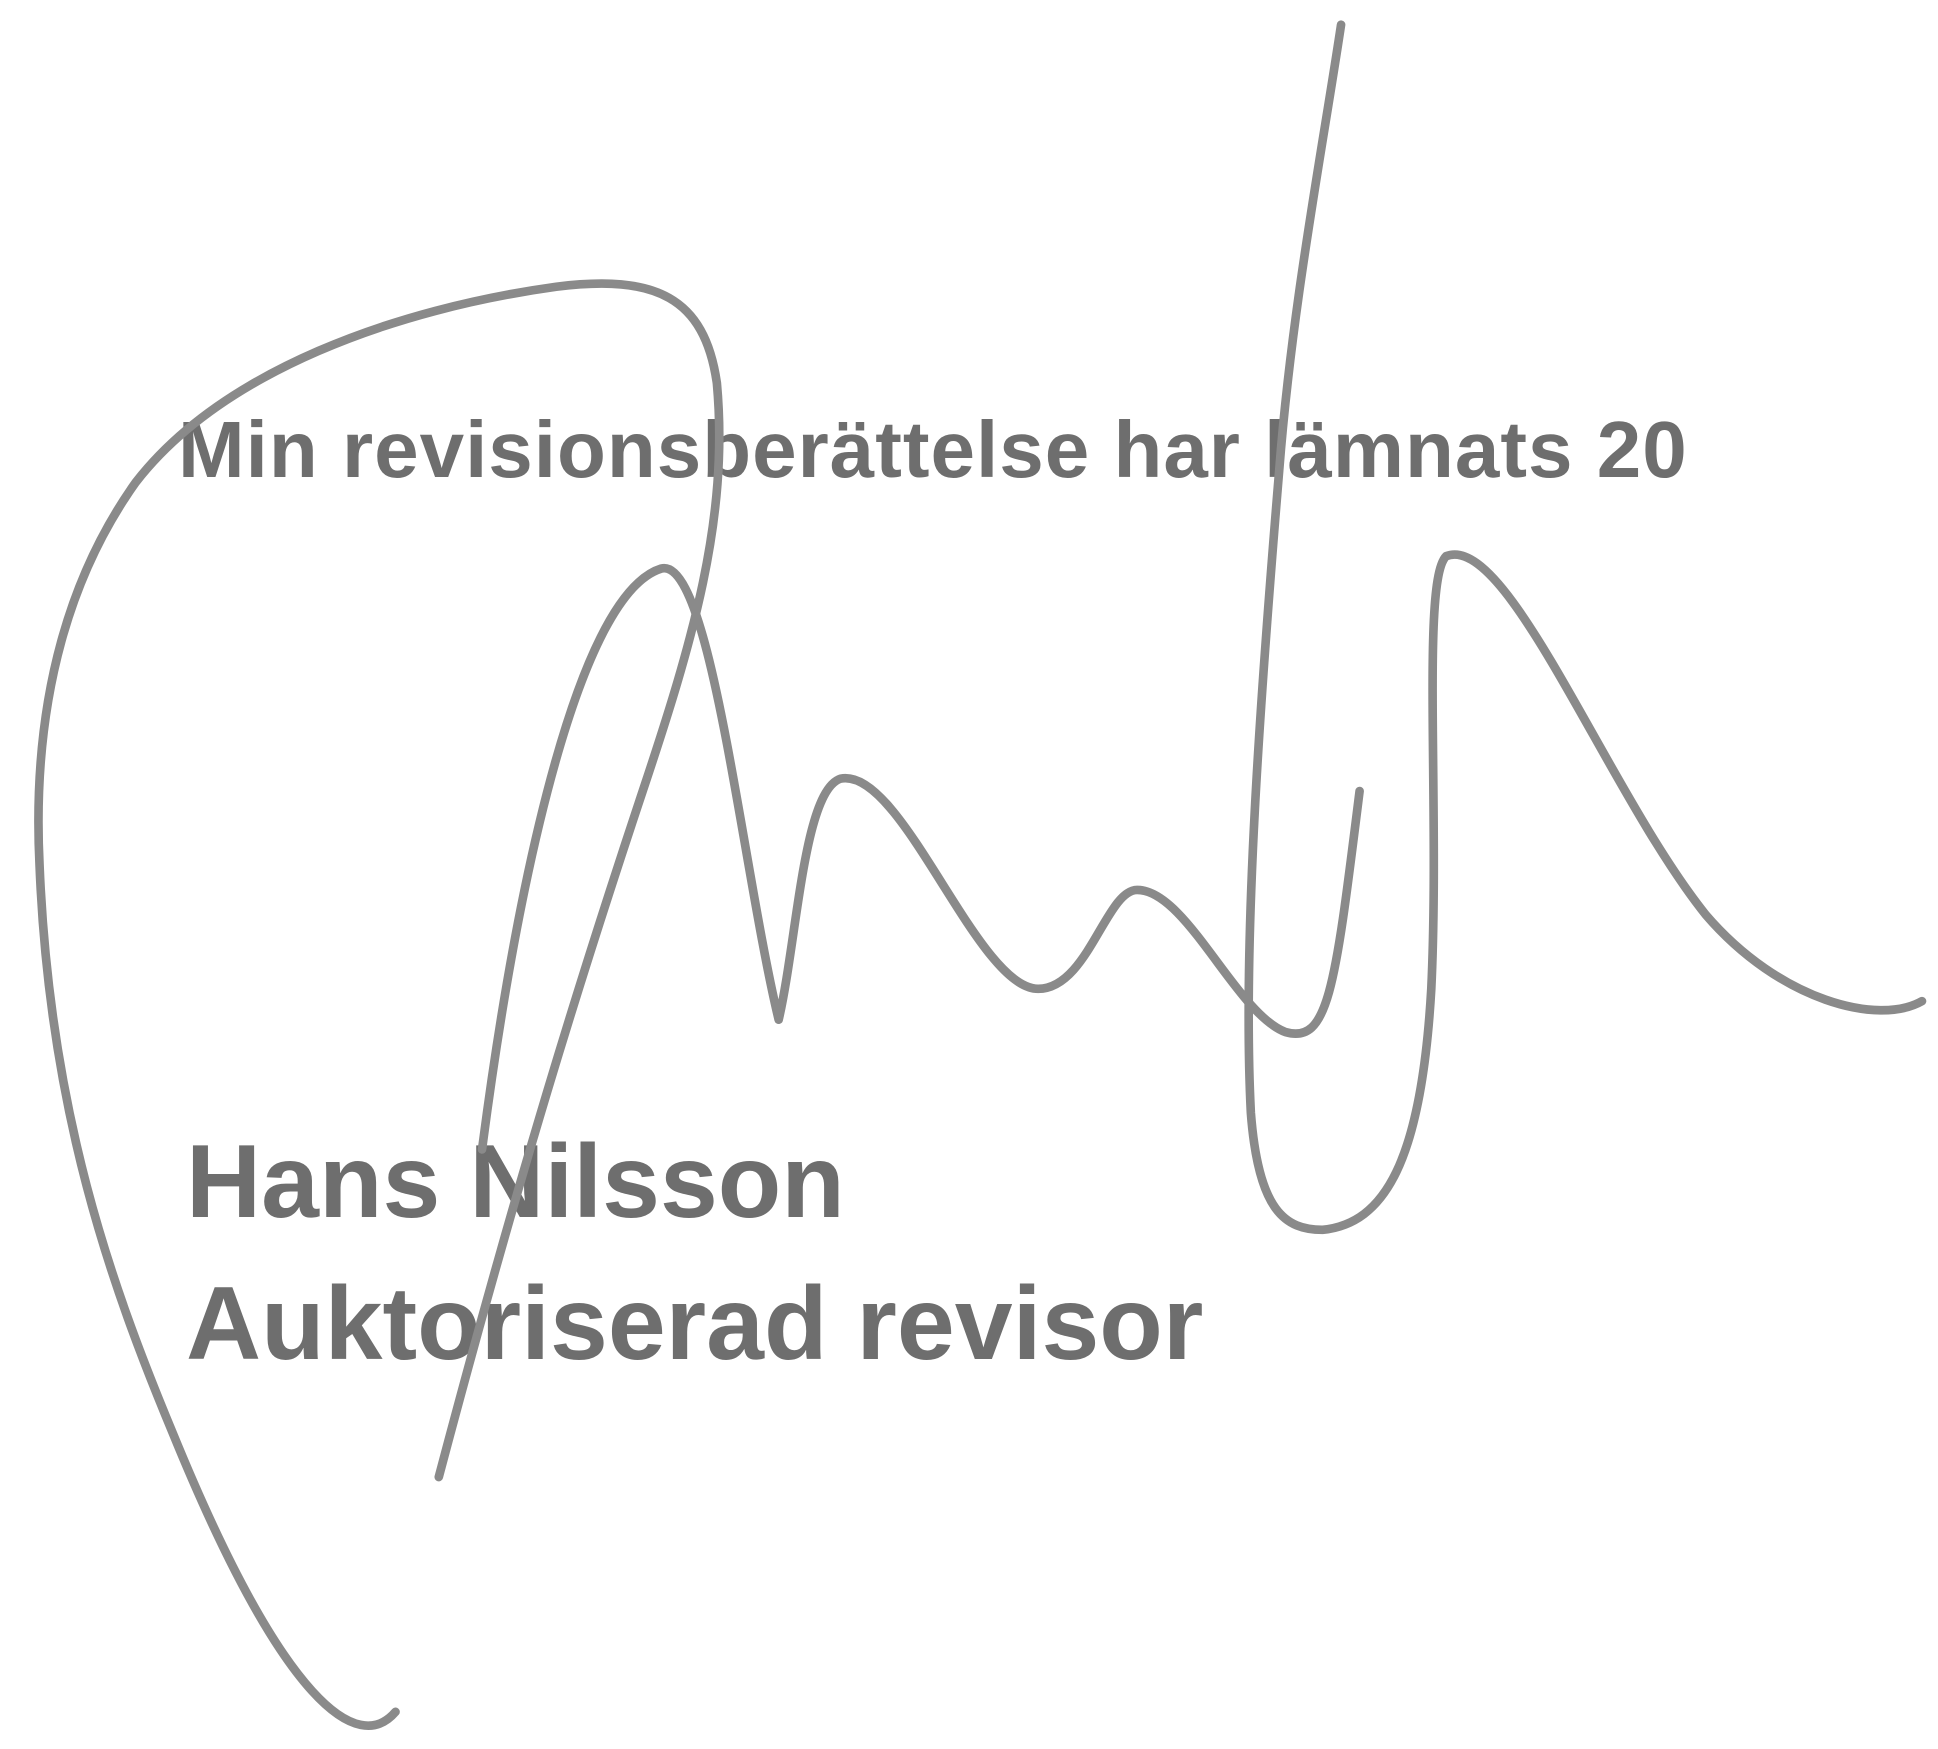 The height and width of the screenshot is (1749, 1938). Describe the element at coordinates (515, 1182) in the screenshot. I see `signatory-name: Hans Nilsson` at that location.